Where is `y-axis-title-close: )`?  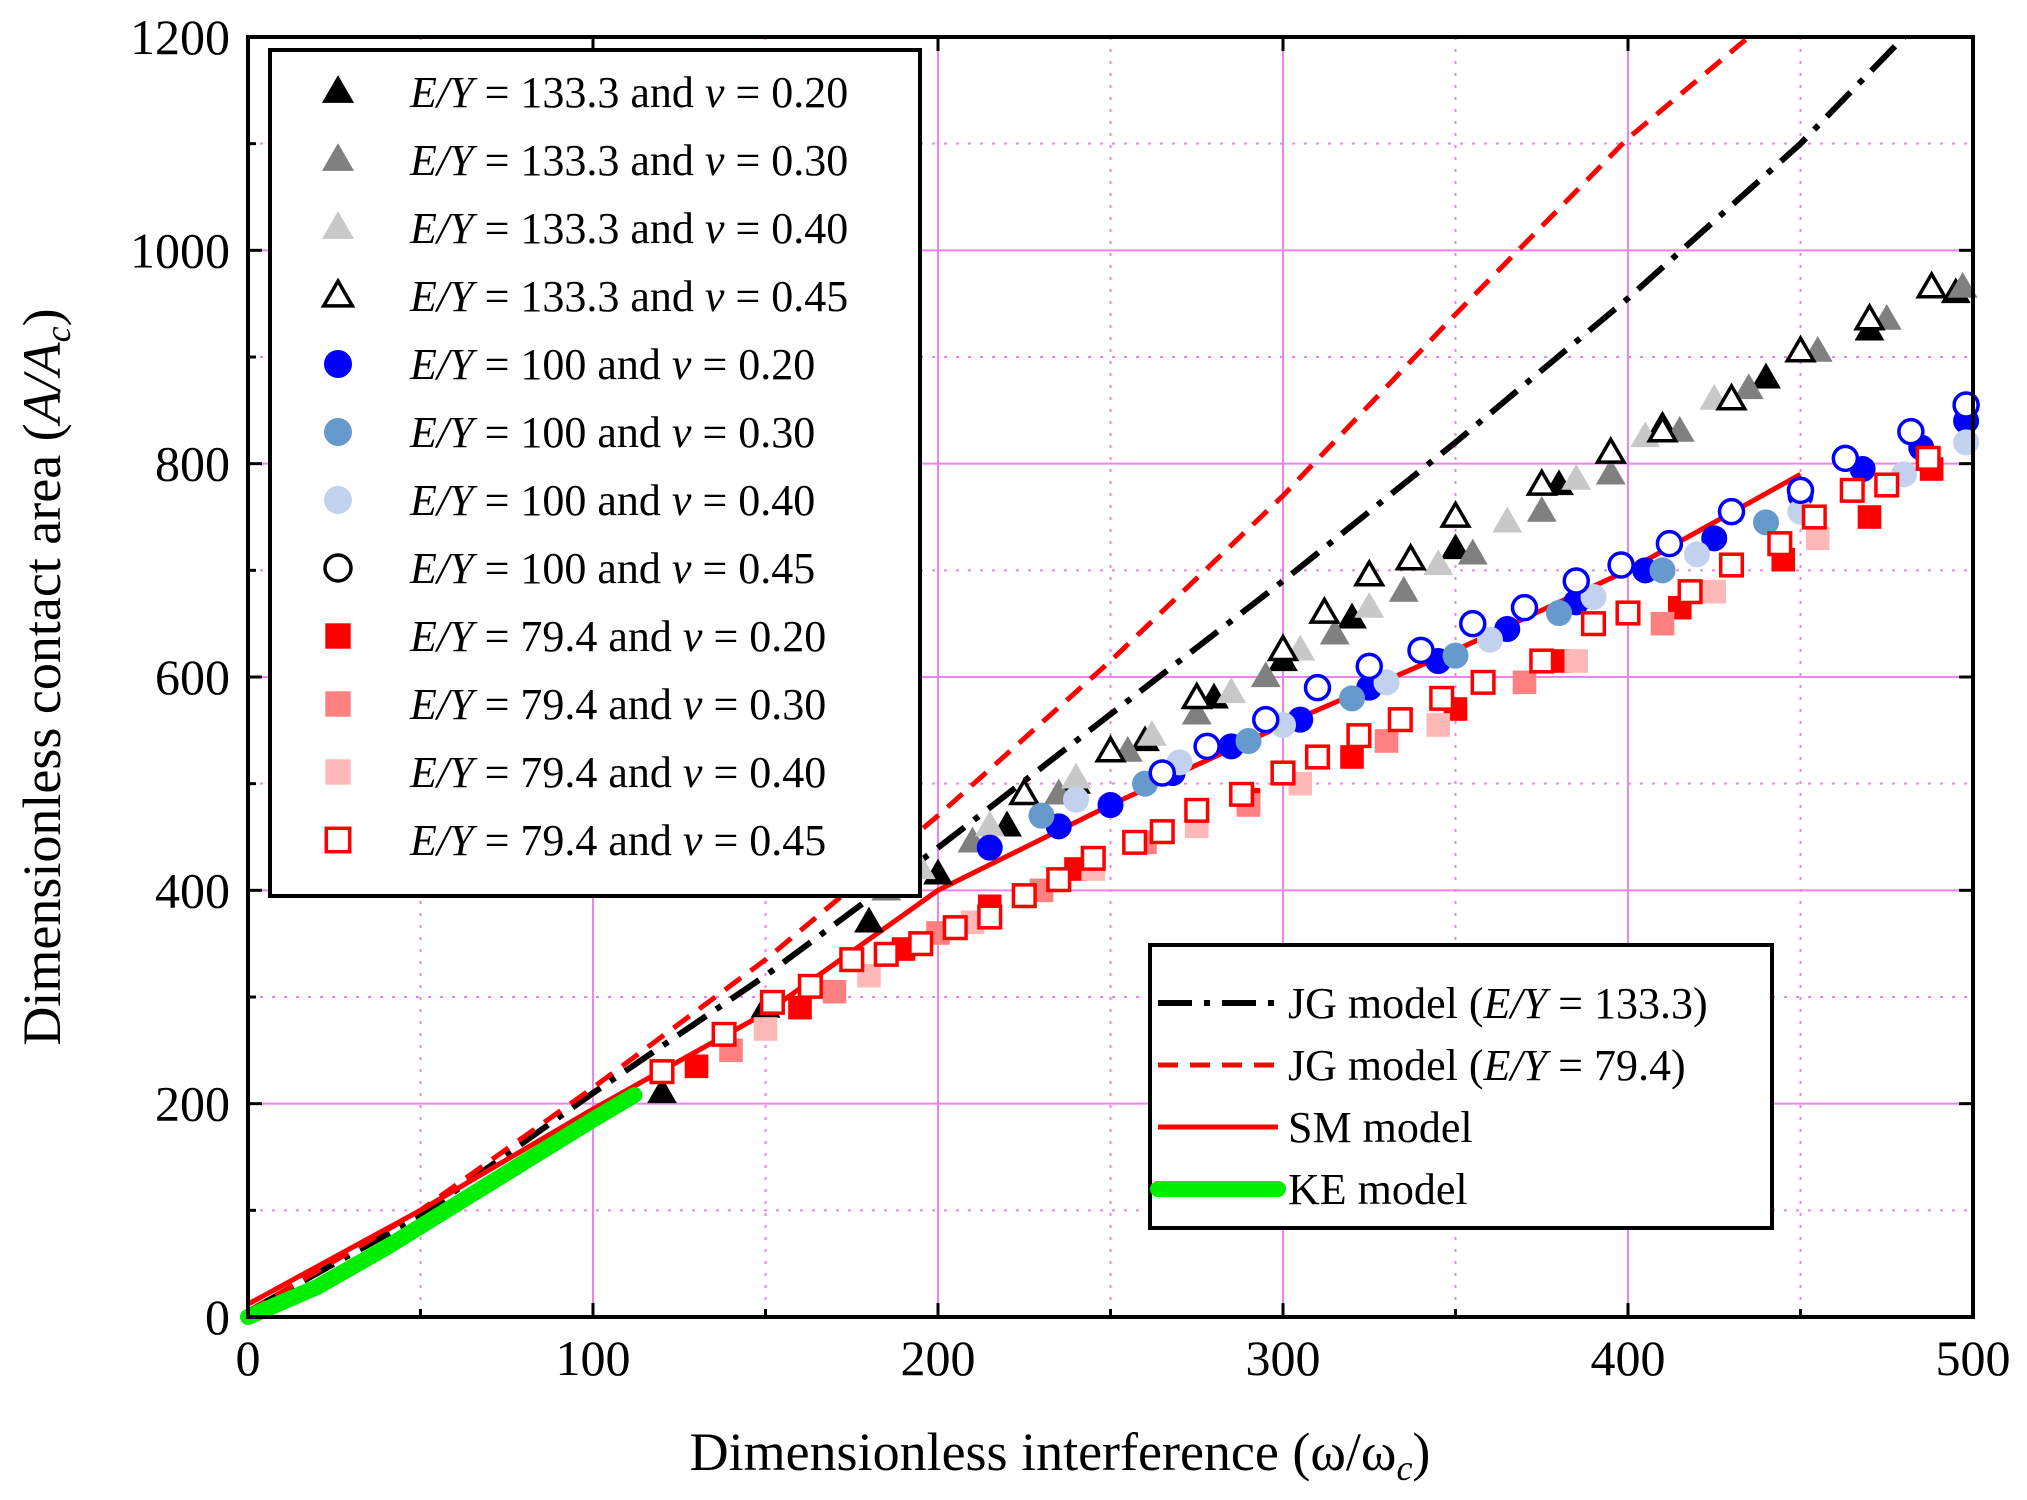
y-axis-title-close: ) is located at coordinates (42, 317).